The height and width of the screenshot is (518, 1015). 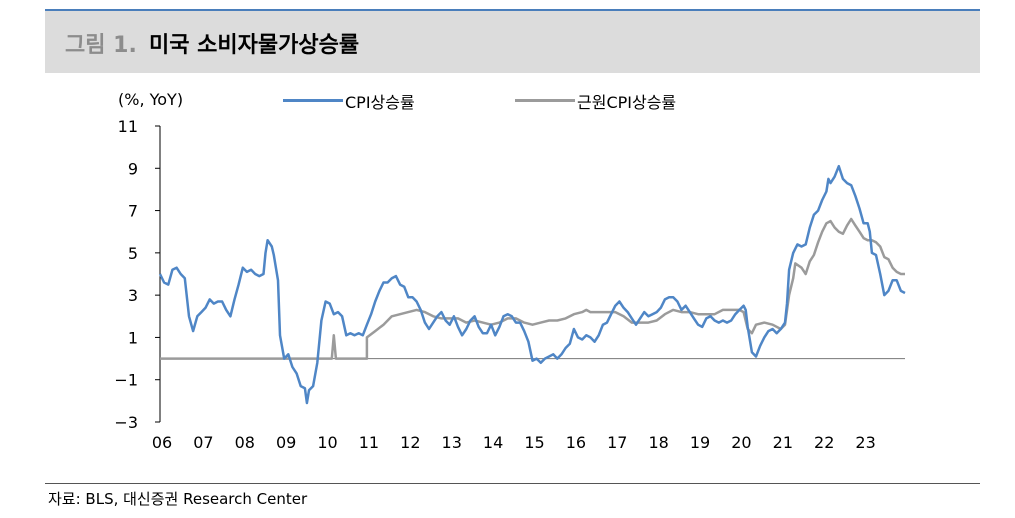 What do you see at coordinates (380, 102) in the screenshot?
I see `legend-label-cpi: CPI상승률` at bounding box center [380, 102].